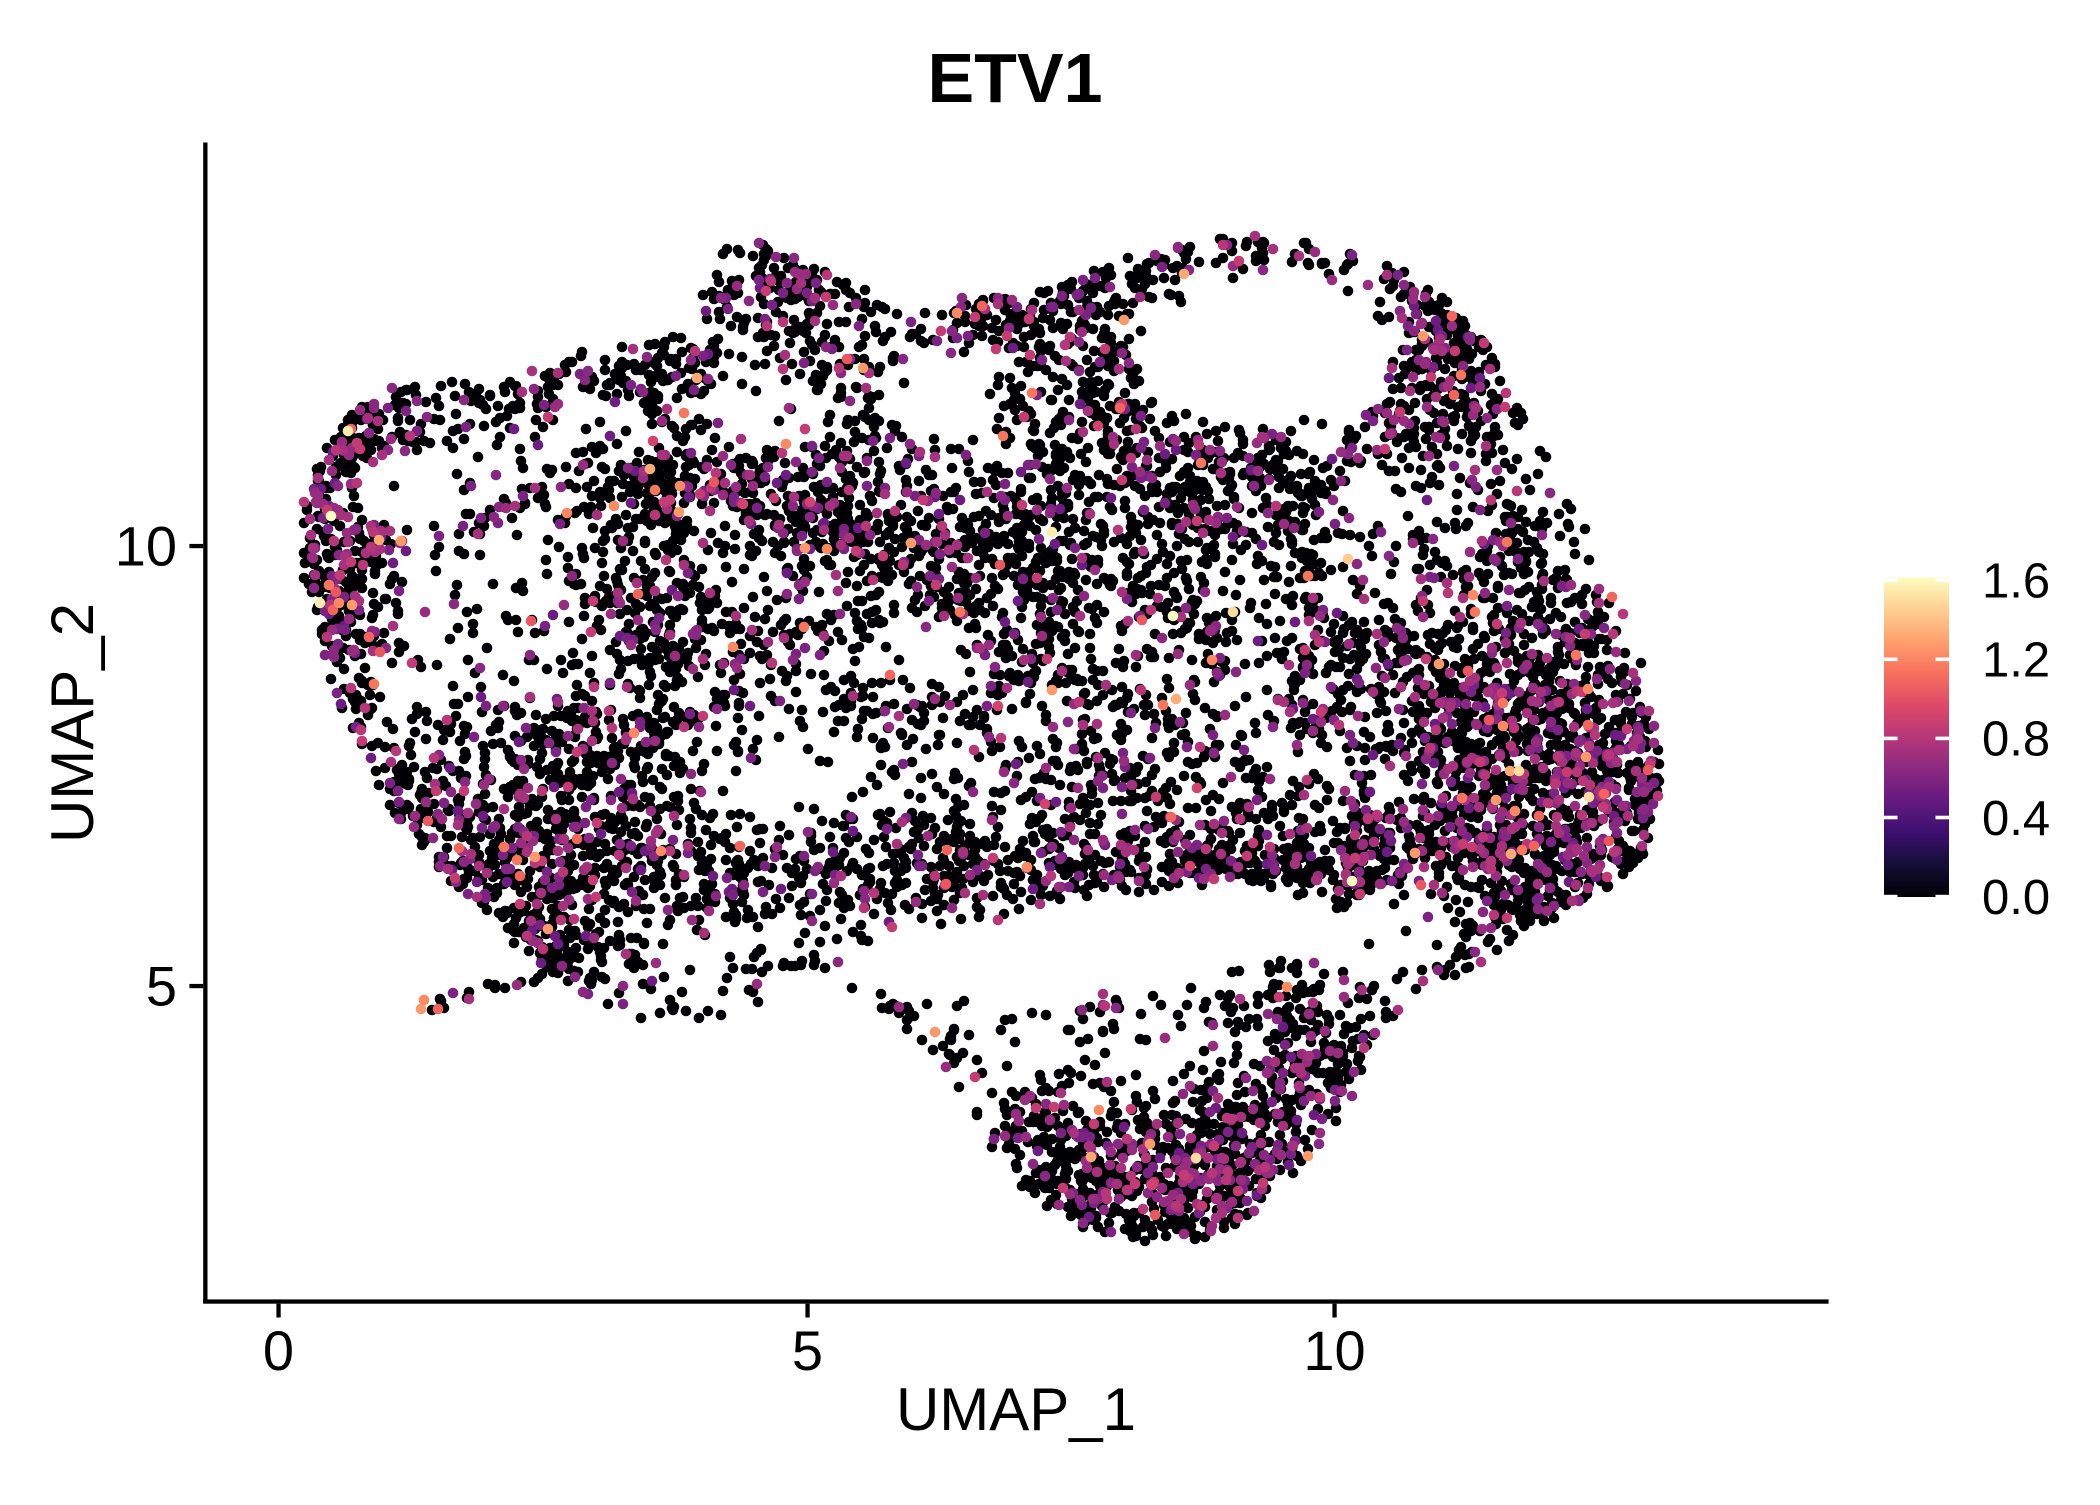  Describe the element at coordinates (278, 1350) in the screenshot. I see `svg-text: 0` at that location.